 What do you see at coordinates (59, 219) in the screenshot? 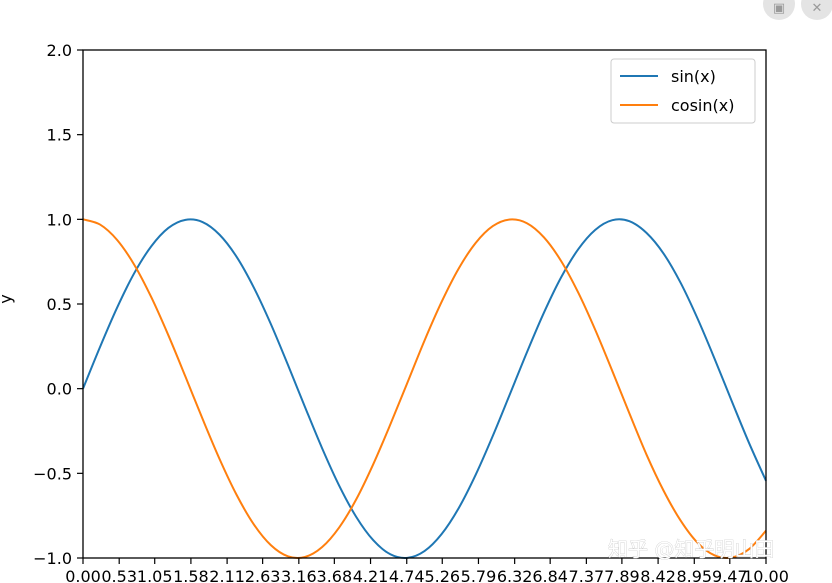
I see `y-tick-label: 1.0` at bounding box center [59, 219].